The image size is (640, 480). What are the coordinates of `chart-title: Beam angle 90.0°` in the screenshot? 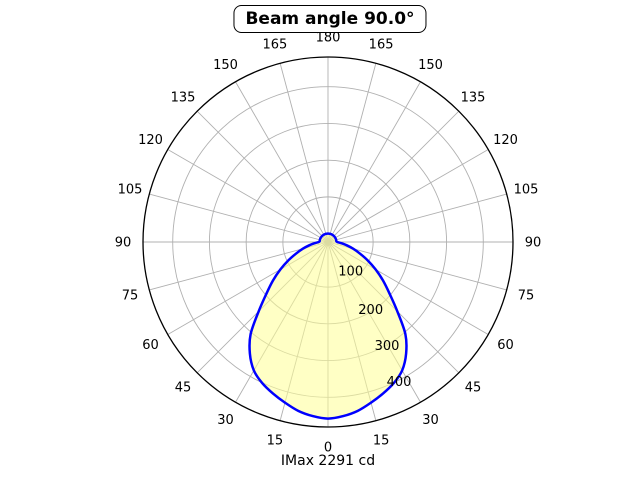 It's located at (330, 19).